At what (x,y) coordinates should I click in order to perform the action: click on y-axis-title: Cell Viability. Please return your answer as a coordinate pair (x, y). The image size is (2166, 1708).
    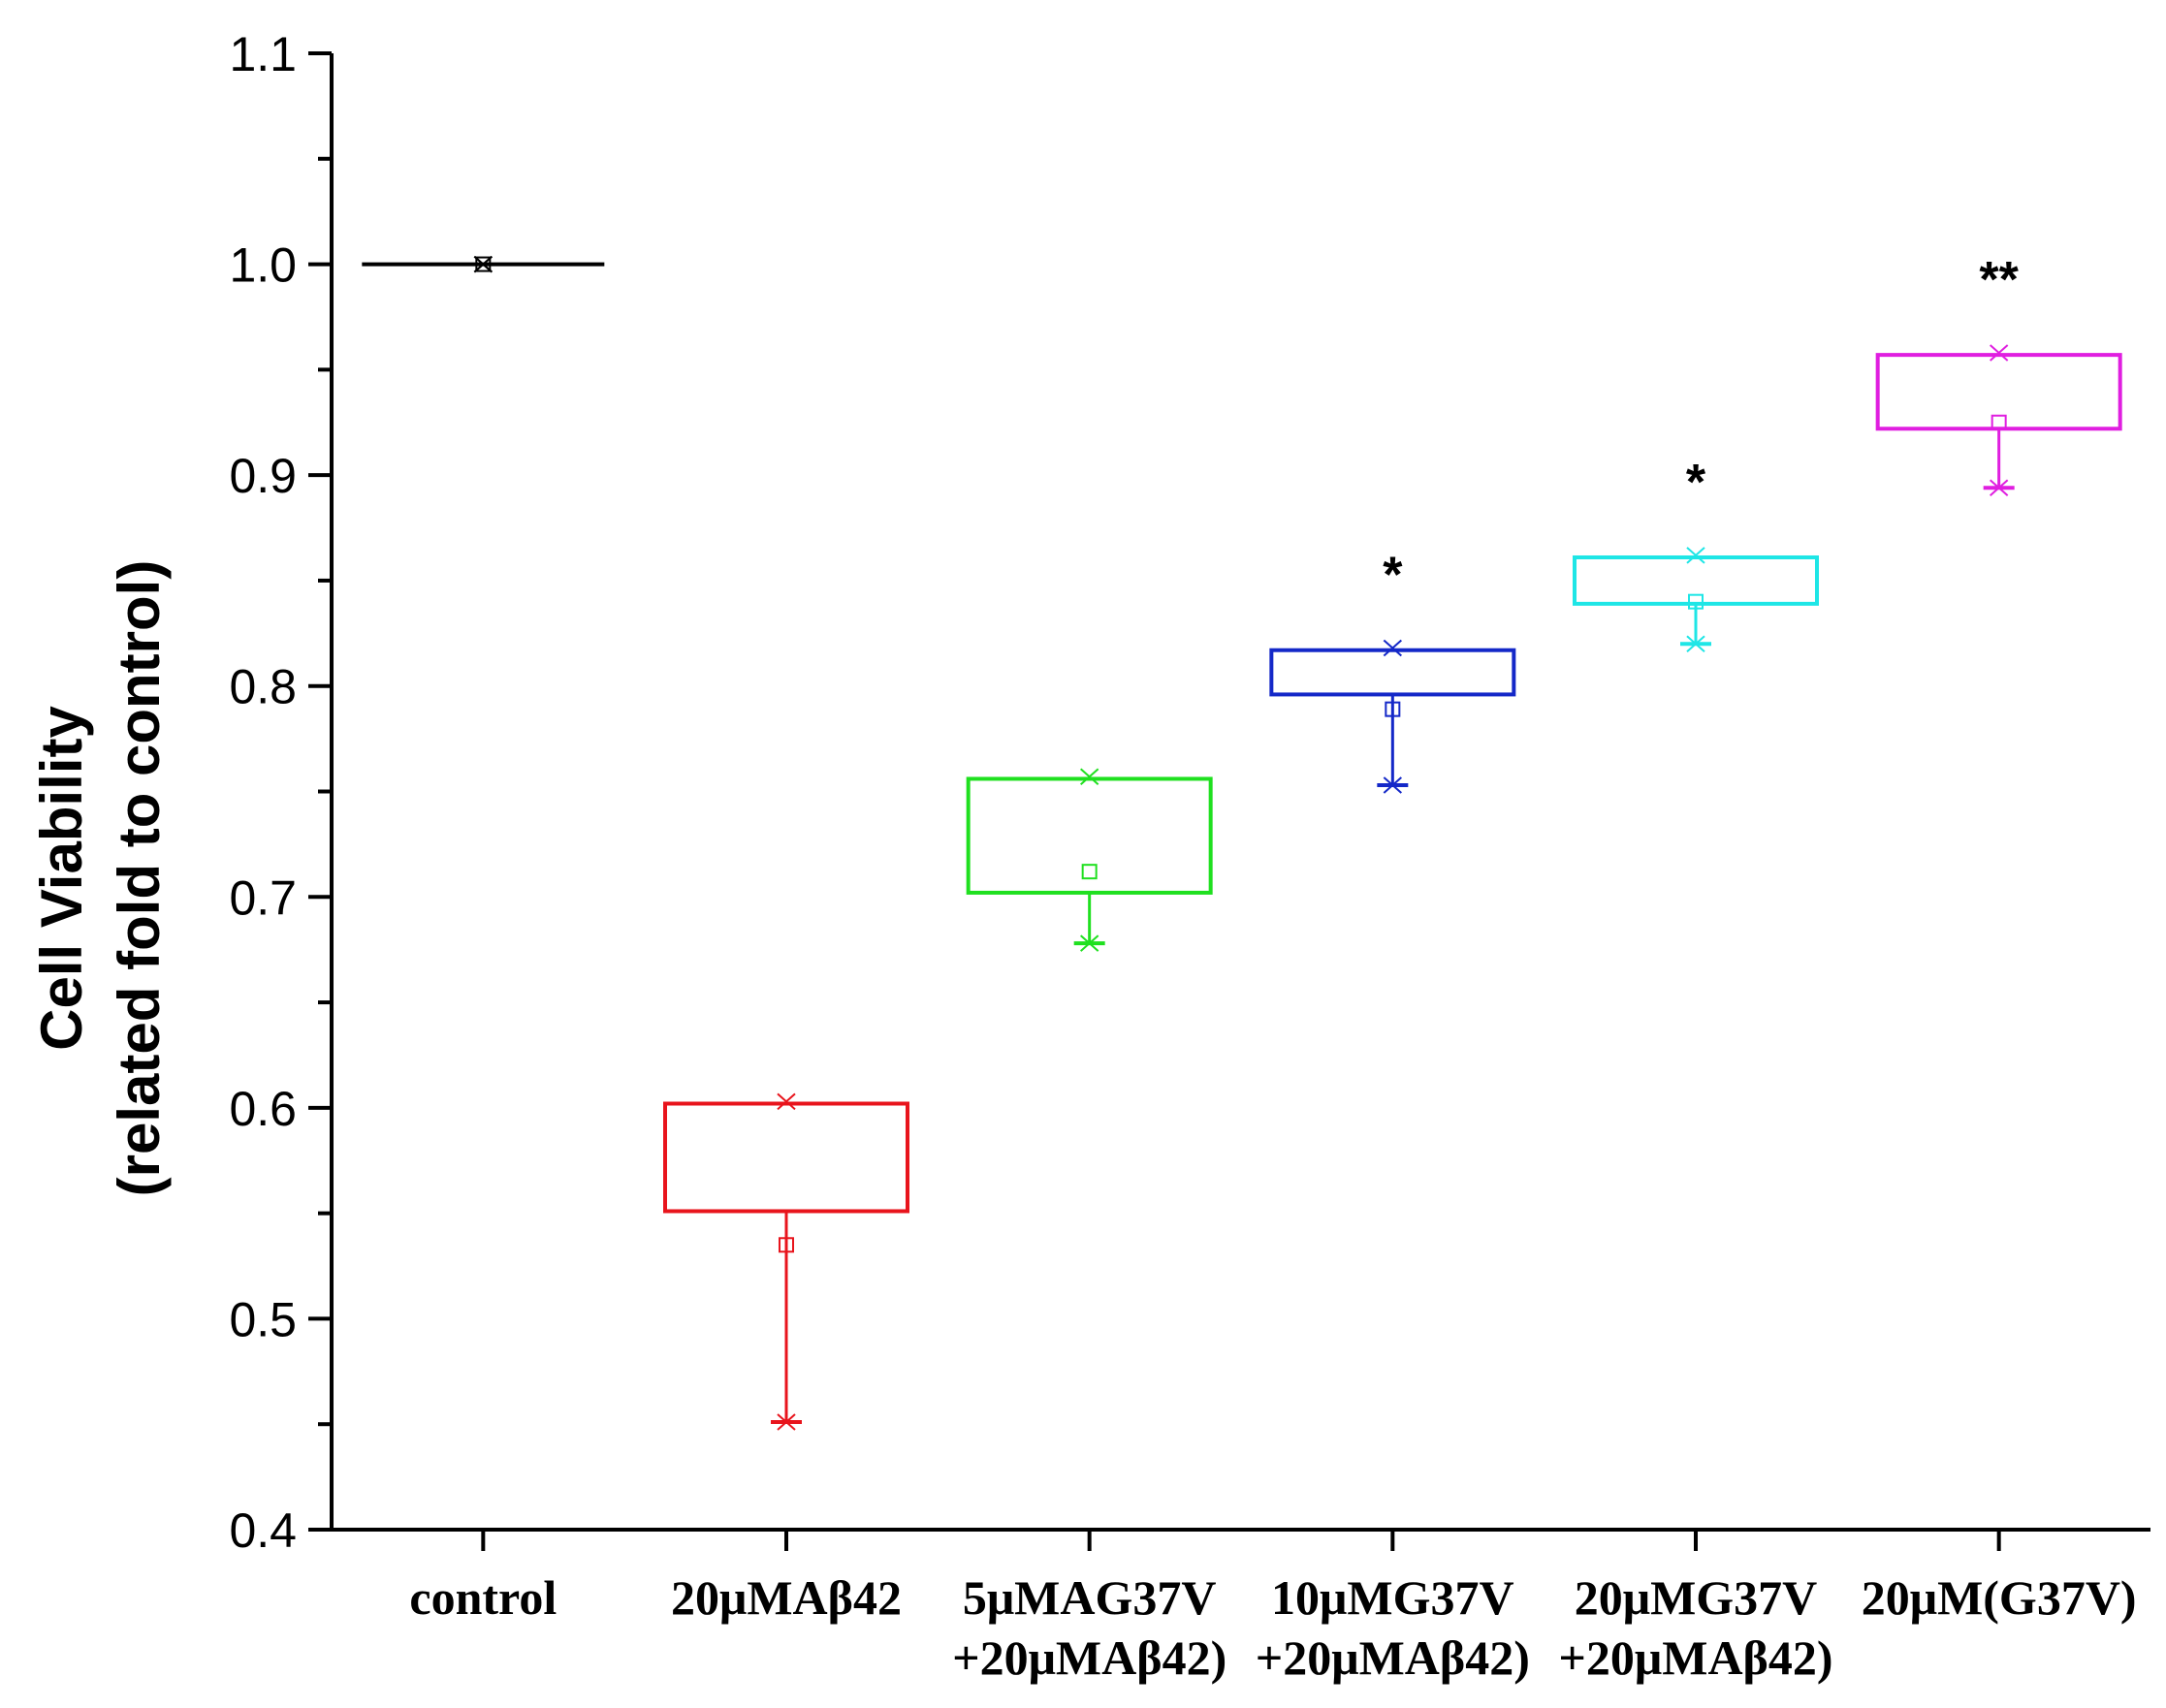
    Looking at the image, I should click on (61, 878).